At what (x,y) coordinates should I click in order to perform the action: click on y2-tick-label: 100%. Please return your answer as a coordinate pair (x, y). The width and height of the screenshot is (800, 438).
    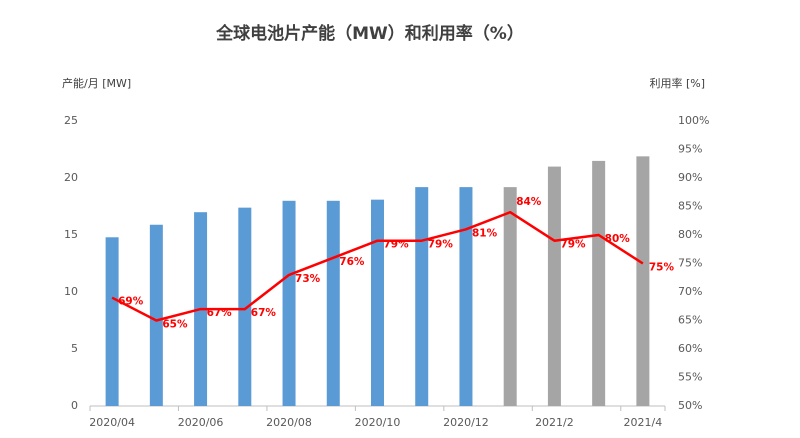
    Looking at the image, I should click on (693, 120).